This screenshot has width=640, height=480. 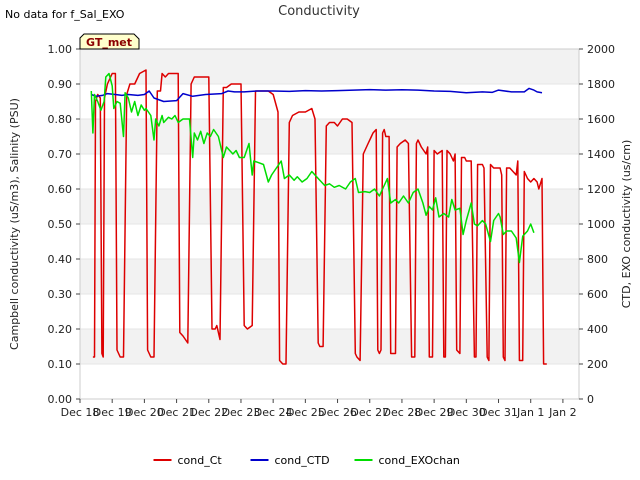 What do you see at coordinates (317, 95) in the screenshot?
I see `series-line-cond-ctd` at bounding box center [317, 95].